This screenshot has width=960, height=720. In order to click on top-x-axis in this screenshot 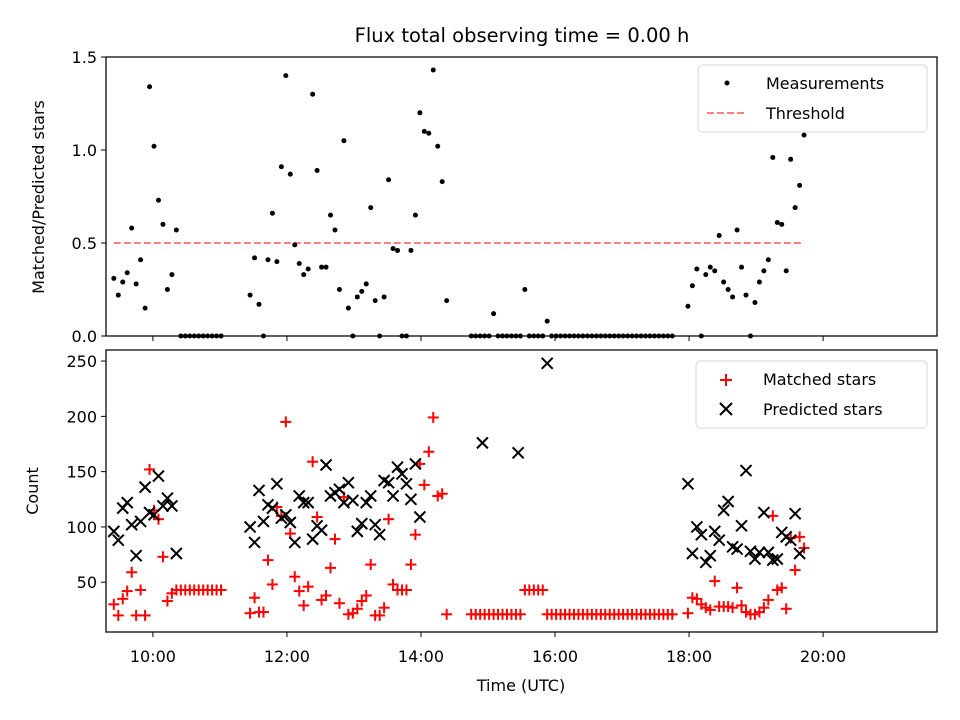, I will do `click(488, 338)`.